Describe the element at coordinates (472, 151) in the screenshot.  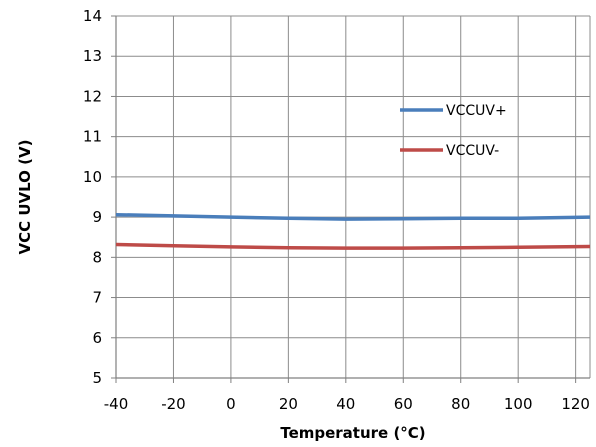
I see `legend-label: VCCUV-` at that location.